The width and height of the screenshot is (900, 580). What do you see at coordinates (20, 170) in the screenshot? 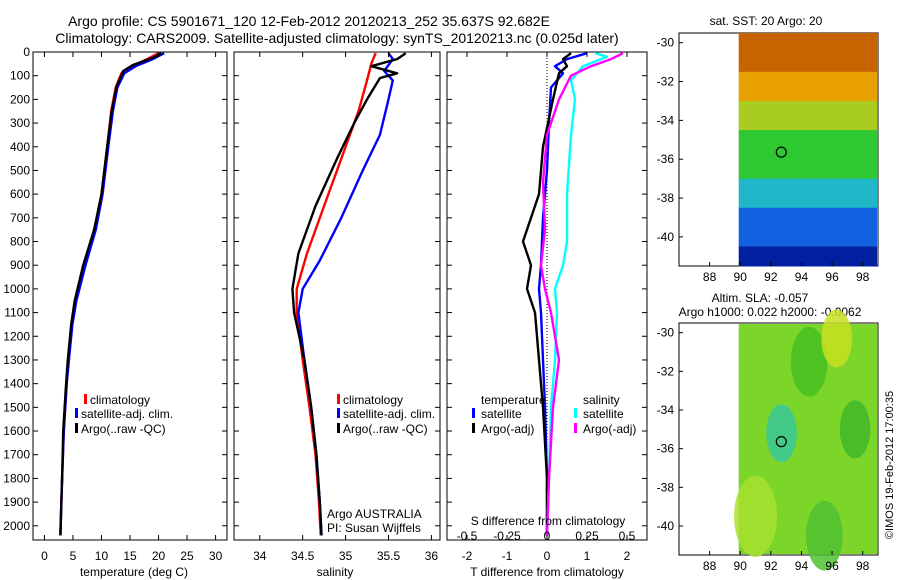
I see `depth-tick-label: 500` at bounding box center [20, 170].